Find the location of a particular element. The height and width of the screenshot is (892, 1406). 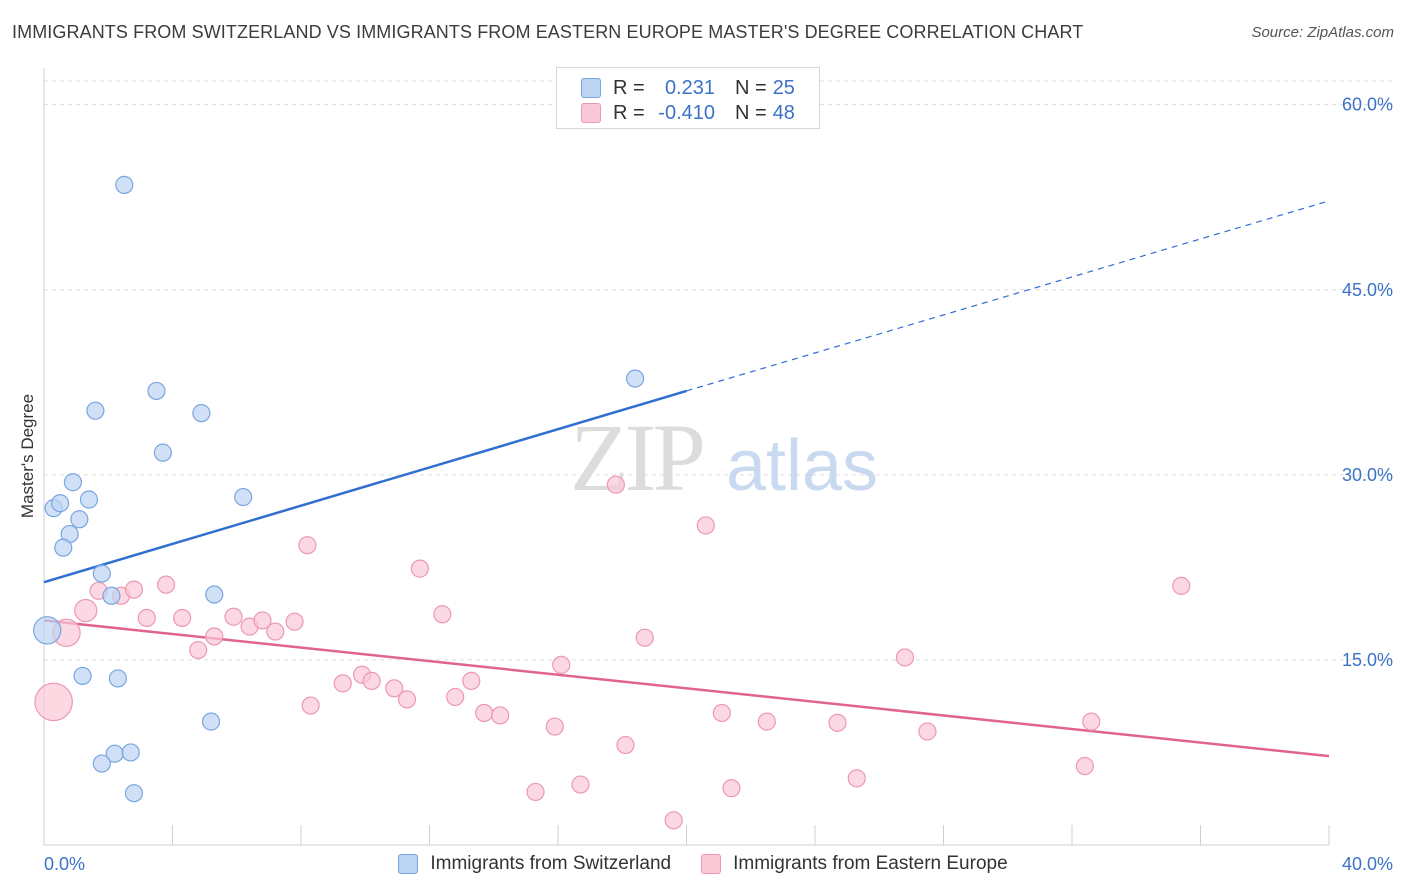

trend-line-switzerland is located at coordinates (365, 486).